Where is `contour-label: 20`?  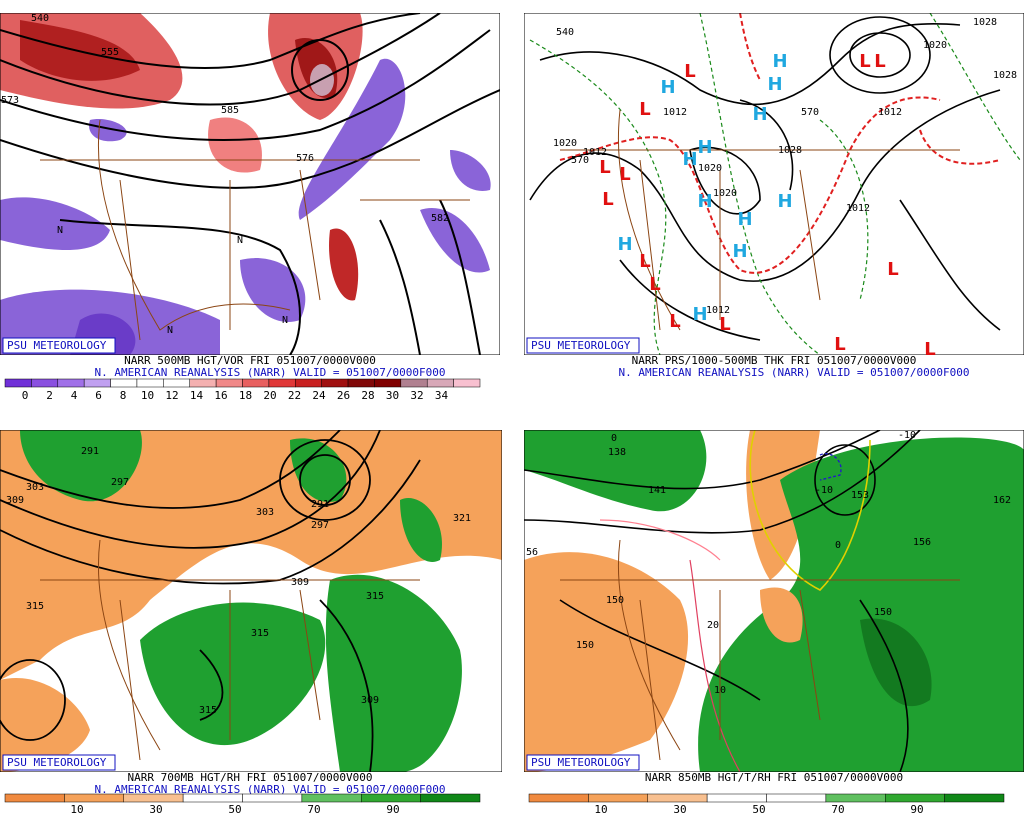 contour-label: 20 is located at coordinates (713, 625).